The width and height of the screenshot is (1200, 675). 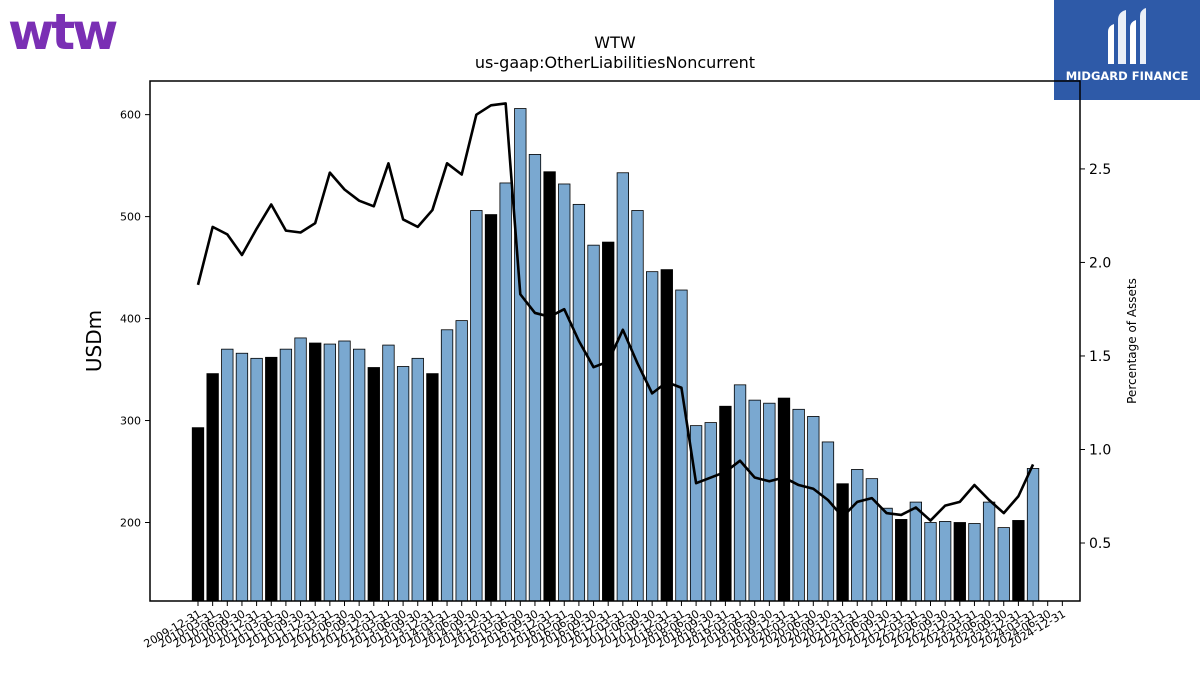 What do you see at coordinates (130, 421) in the screenshot?
I see `y-tick-label: 300` at bounding box center [130, 421].